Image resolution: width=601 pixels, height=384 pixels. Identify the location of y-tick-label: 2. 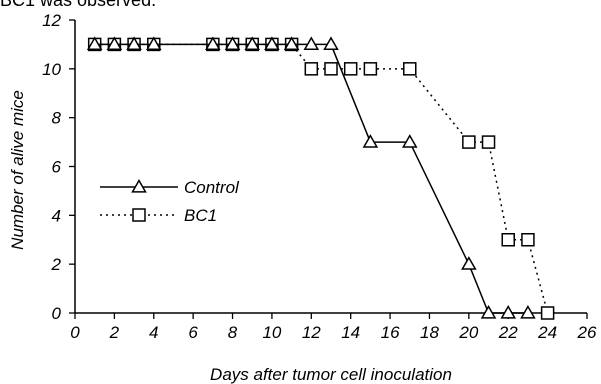
(56, 264).